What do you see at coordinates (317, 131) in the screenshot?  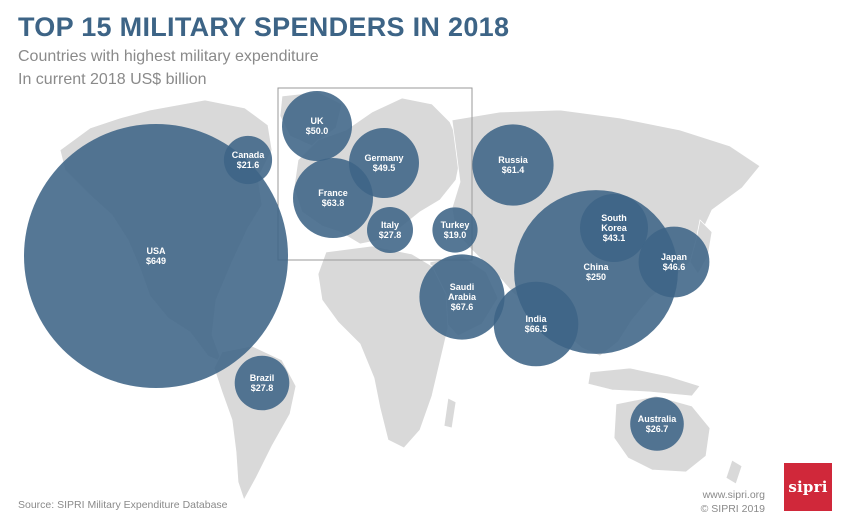 I see `bubble-value-uk: $50.0` at bounding box center [317, 131].